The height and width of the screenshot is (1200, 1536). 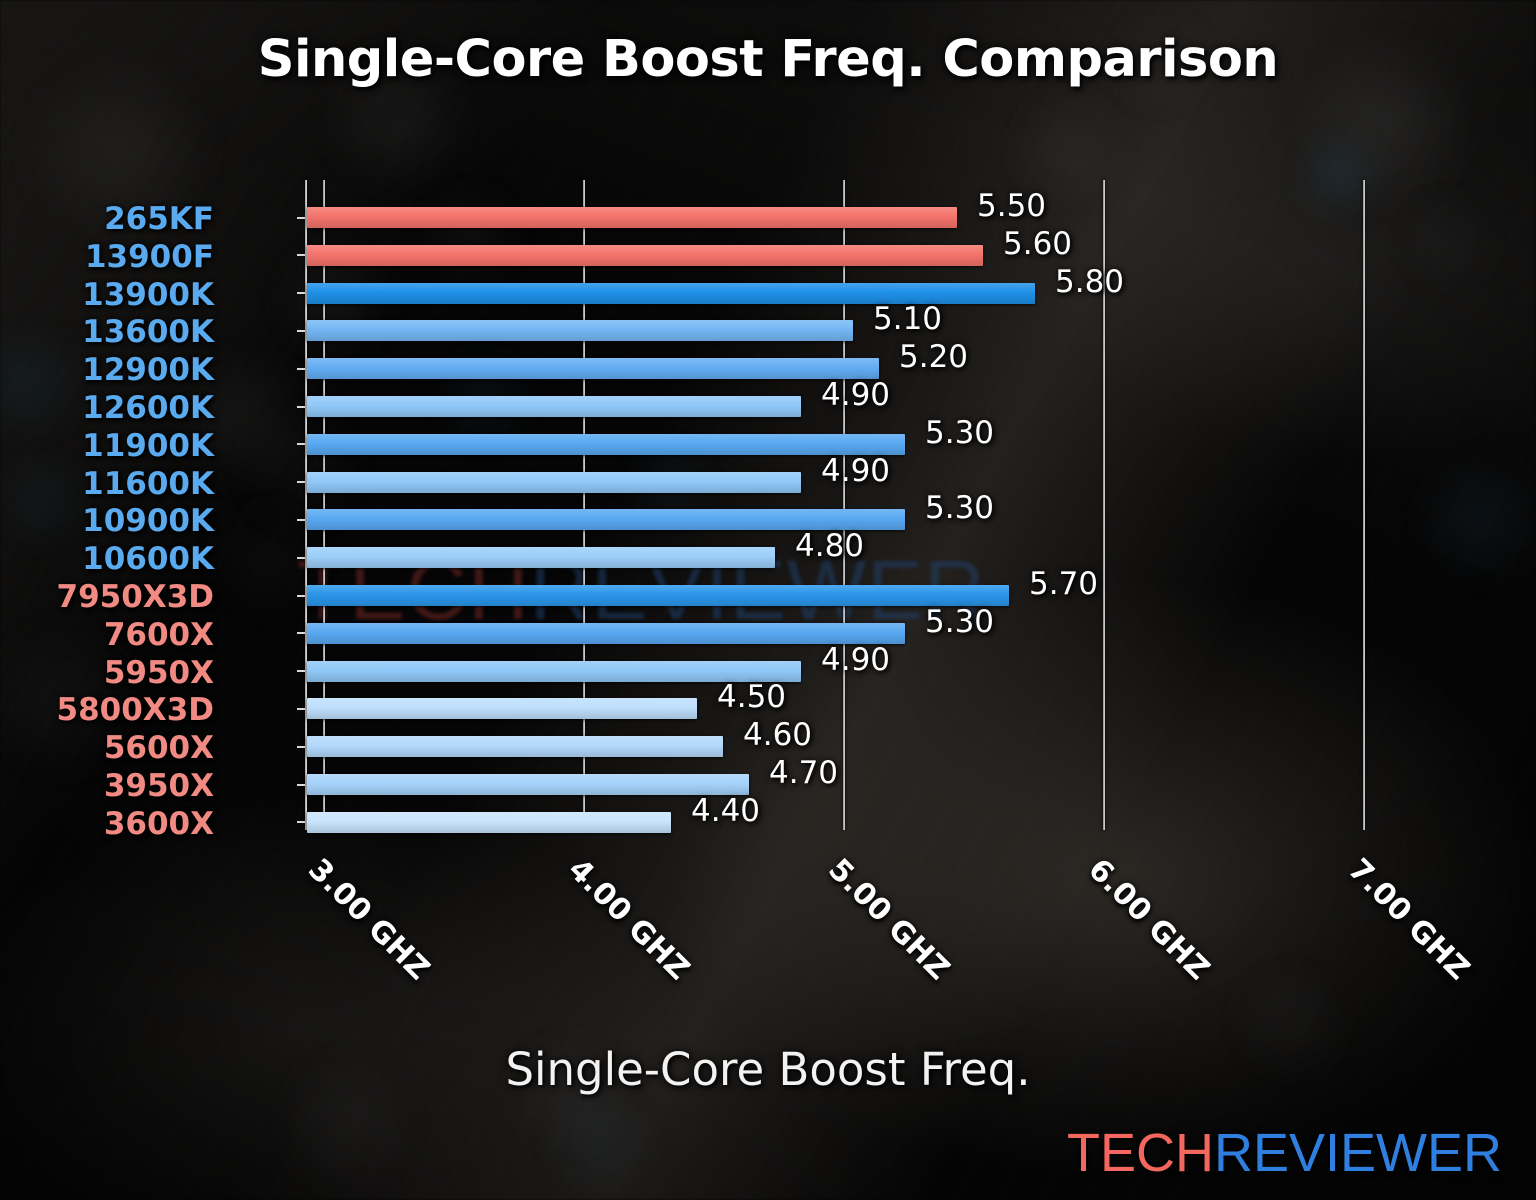 I want to click on x-tick-label: 4.00 GHZ, so click(x=629, y=920).